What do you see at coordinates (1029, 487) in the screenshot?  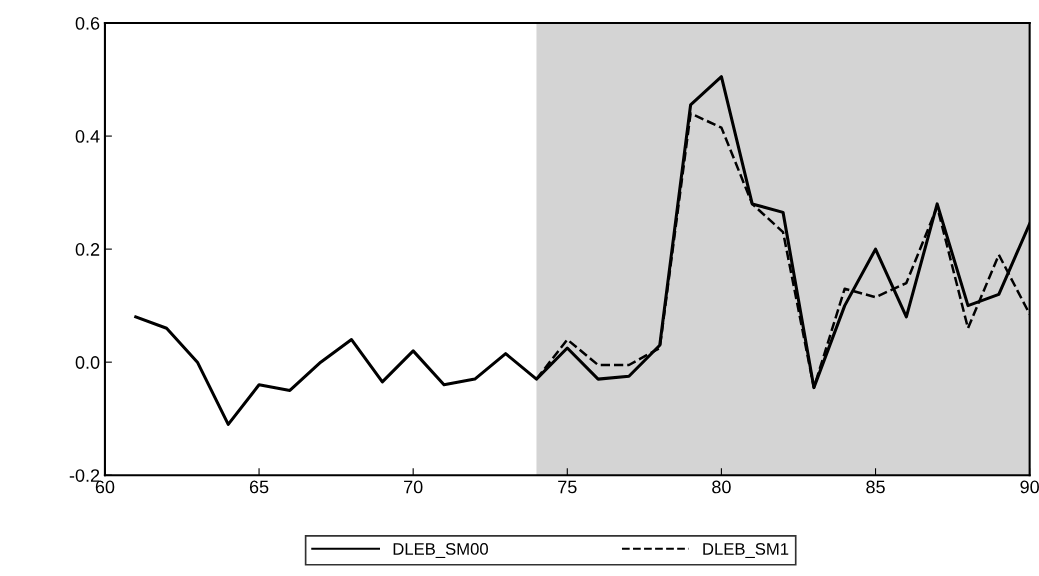 I see `x-tick-label: 90` at bounding box center [1029, 487].